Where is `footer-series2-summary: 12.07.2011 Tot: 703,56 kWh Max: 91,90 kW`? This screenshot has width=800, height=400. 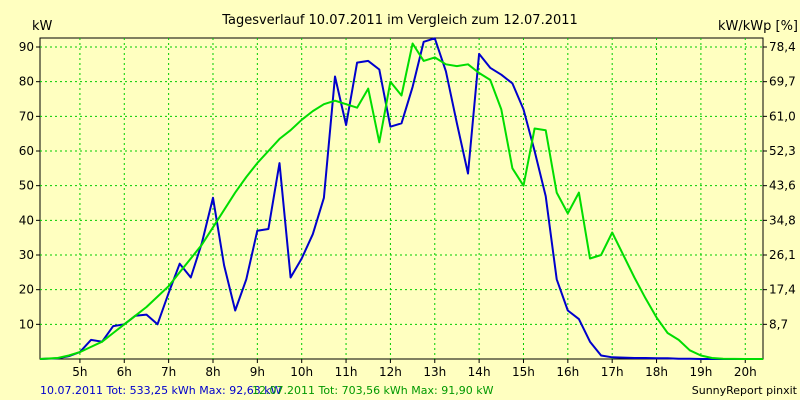 footer-series2-summary: 12.07.2011 Tot: 703,56 kWh Max: 91,90 kW is located at coordinates (373, 390).